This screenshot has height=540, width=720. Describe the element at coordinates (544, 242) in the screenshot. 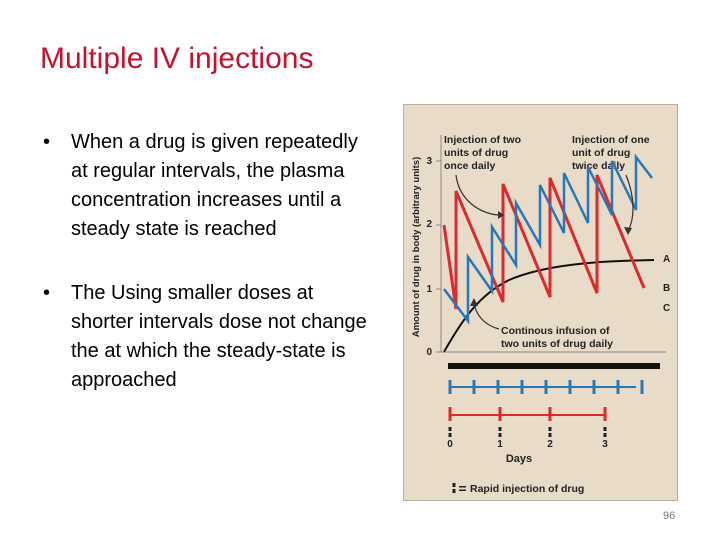

I see `curve-once-daily` at that location.